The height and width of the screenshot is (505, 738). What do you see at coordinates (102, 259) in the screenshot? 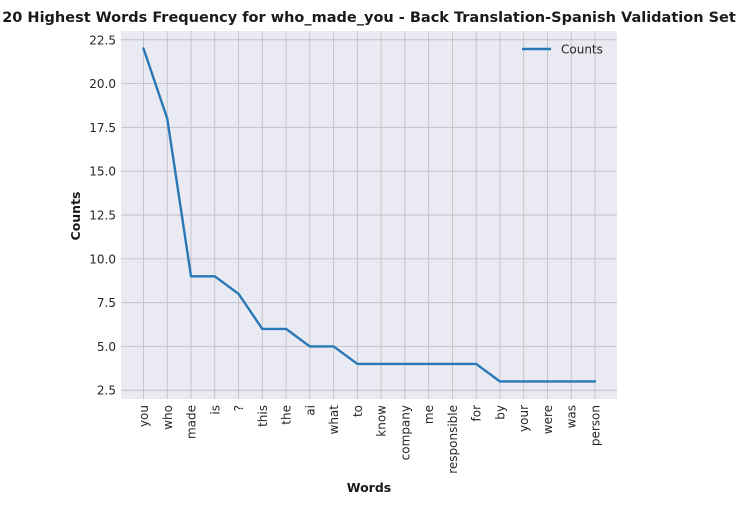
I see `y-tick-label: 10.0` at bounding box center [102, 259].